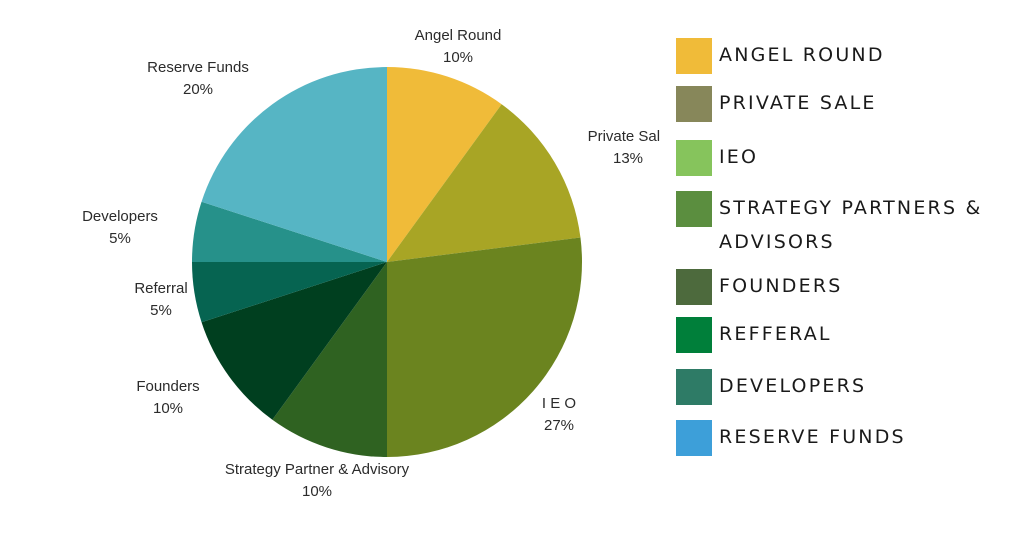 The image size is (1022, 550). I want to click on legend-label: ANGEL ROUND, so click(802, 55).